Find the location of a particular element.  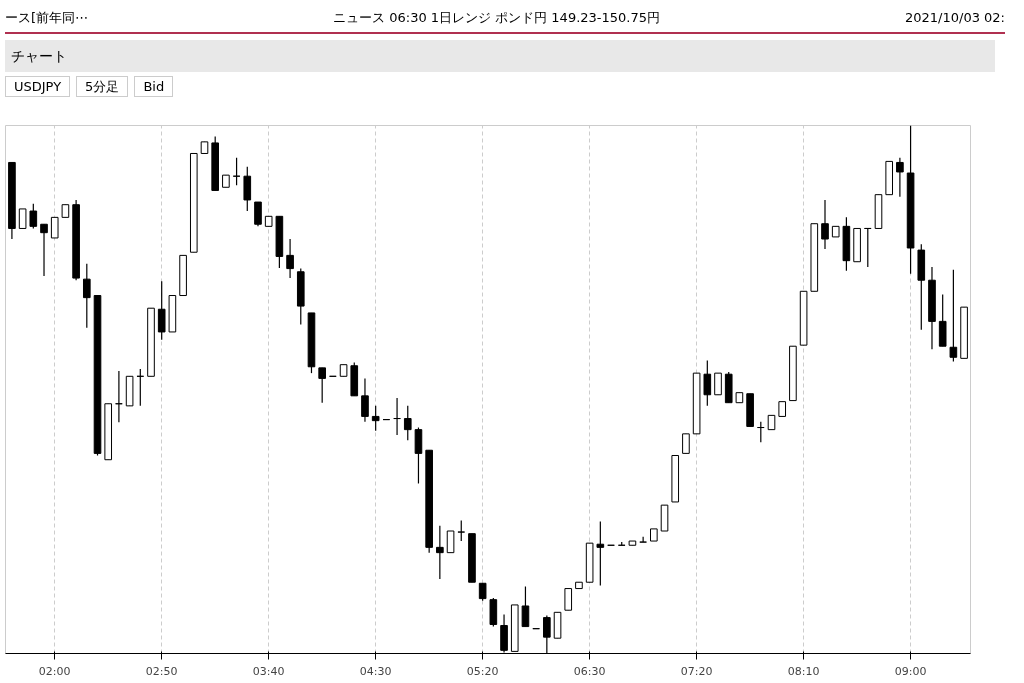

chart-title: チャート is located at coordinates (500, 55).